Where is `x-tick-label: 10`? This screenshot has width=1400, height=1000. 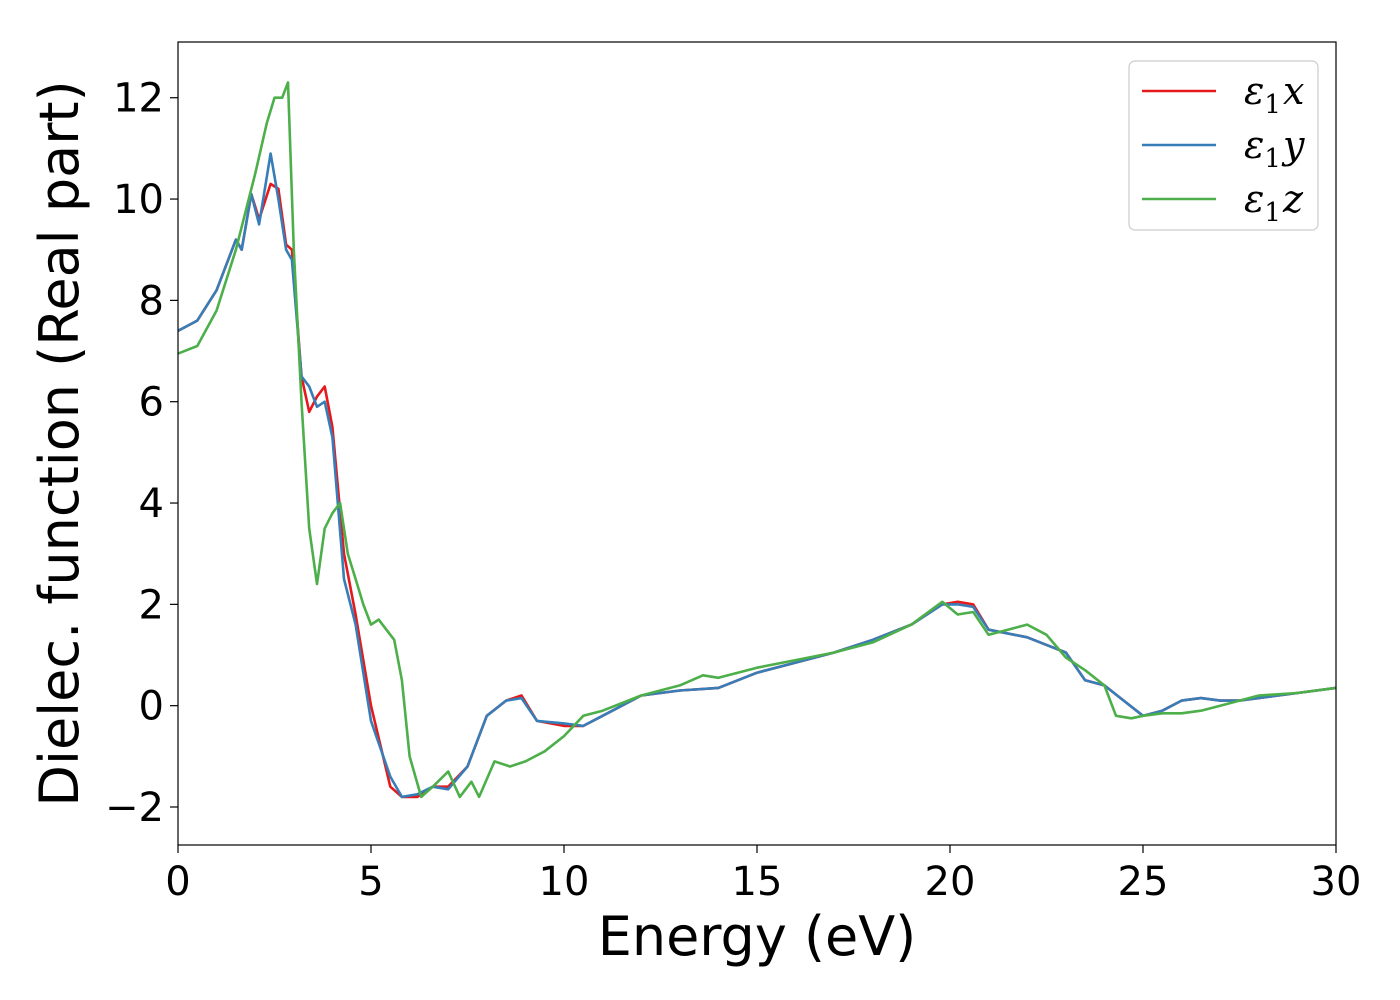 x-tick-label: 10 is located at coordinates (564, 882).